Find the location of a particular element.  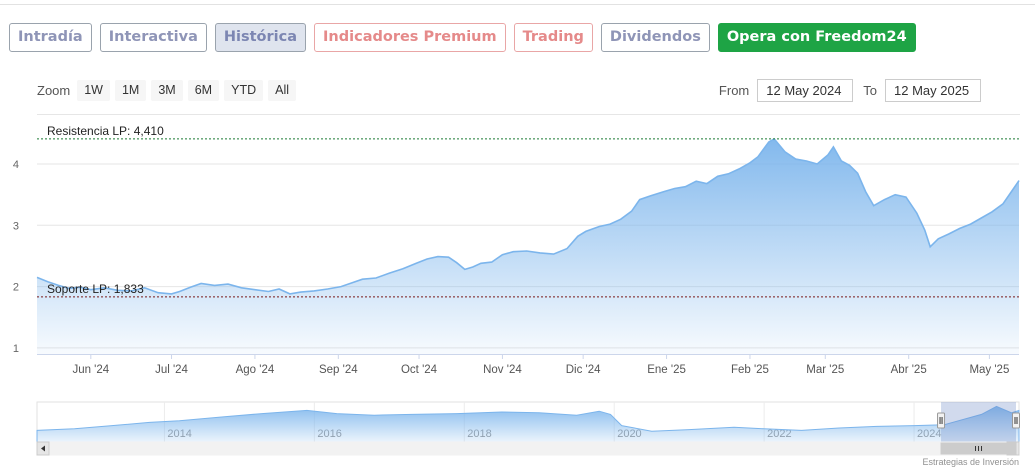

zoom-controls: Zoom 1W 1M 3M 6M YTD All is located at coordinates (169, 90).